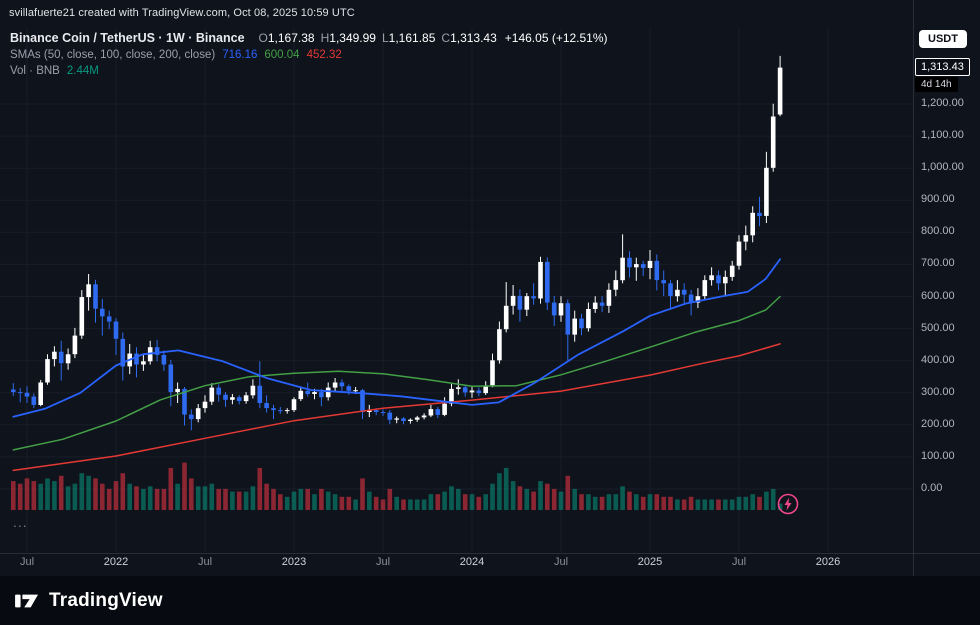 This screenshot has width=980, height=625. What do you see at coordinates (127, 38) in the screenshot?
I see `symbol-title: Binance Coin / TetherUS · 1W · Binance` at bounding box center [127, 38].